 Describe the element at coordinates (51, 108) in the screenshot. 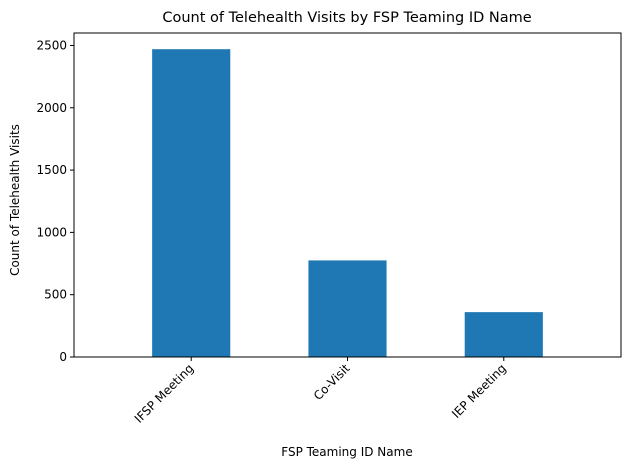

I see `y-tick-label: 2000` at that location.